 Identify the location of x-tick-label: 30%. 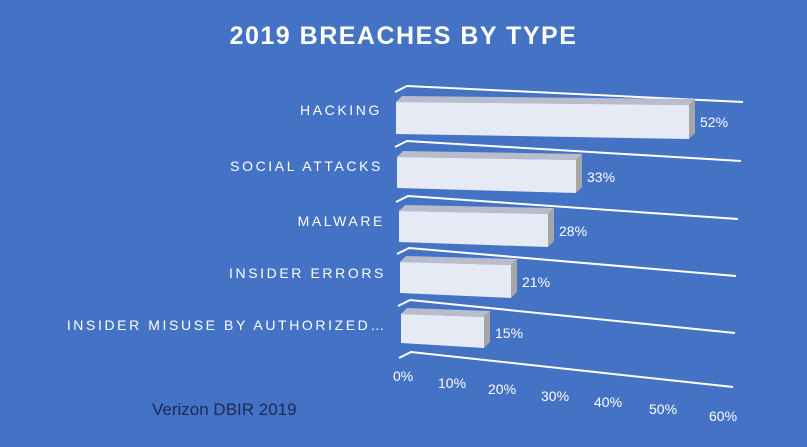
(555, 396).